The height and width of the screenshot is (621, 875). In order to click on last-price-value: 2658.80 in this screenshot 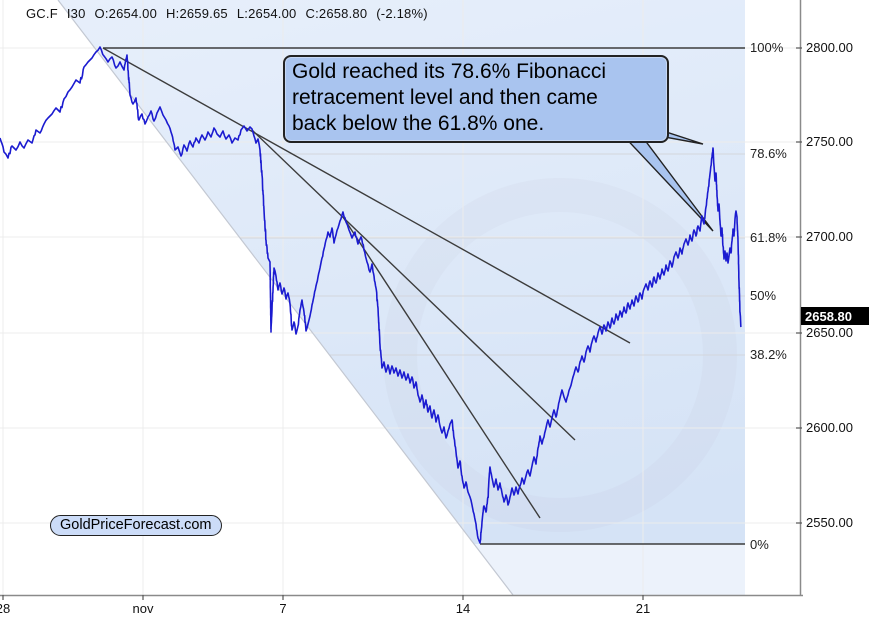, I will do `click(828, 316)`.